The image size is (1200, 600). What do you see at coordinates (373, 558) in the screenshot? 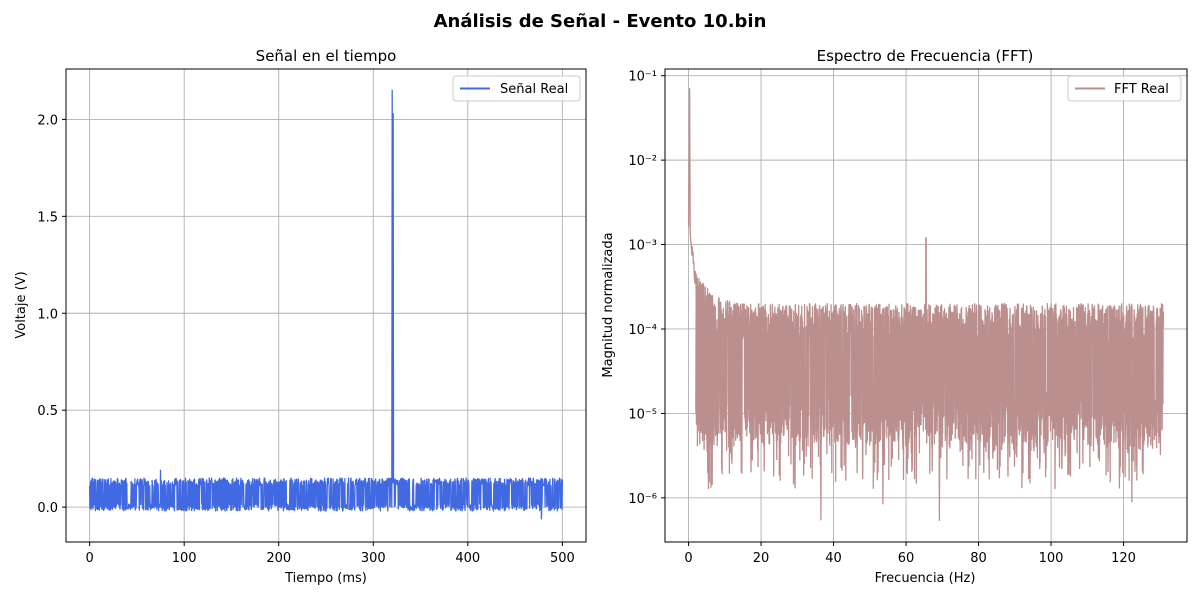
I see `time-x-tick-label: 300` at bounding box center [373, 558].